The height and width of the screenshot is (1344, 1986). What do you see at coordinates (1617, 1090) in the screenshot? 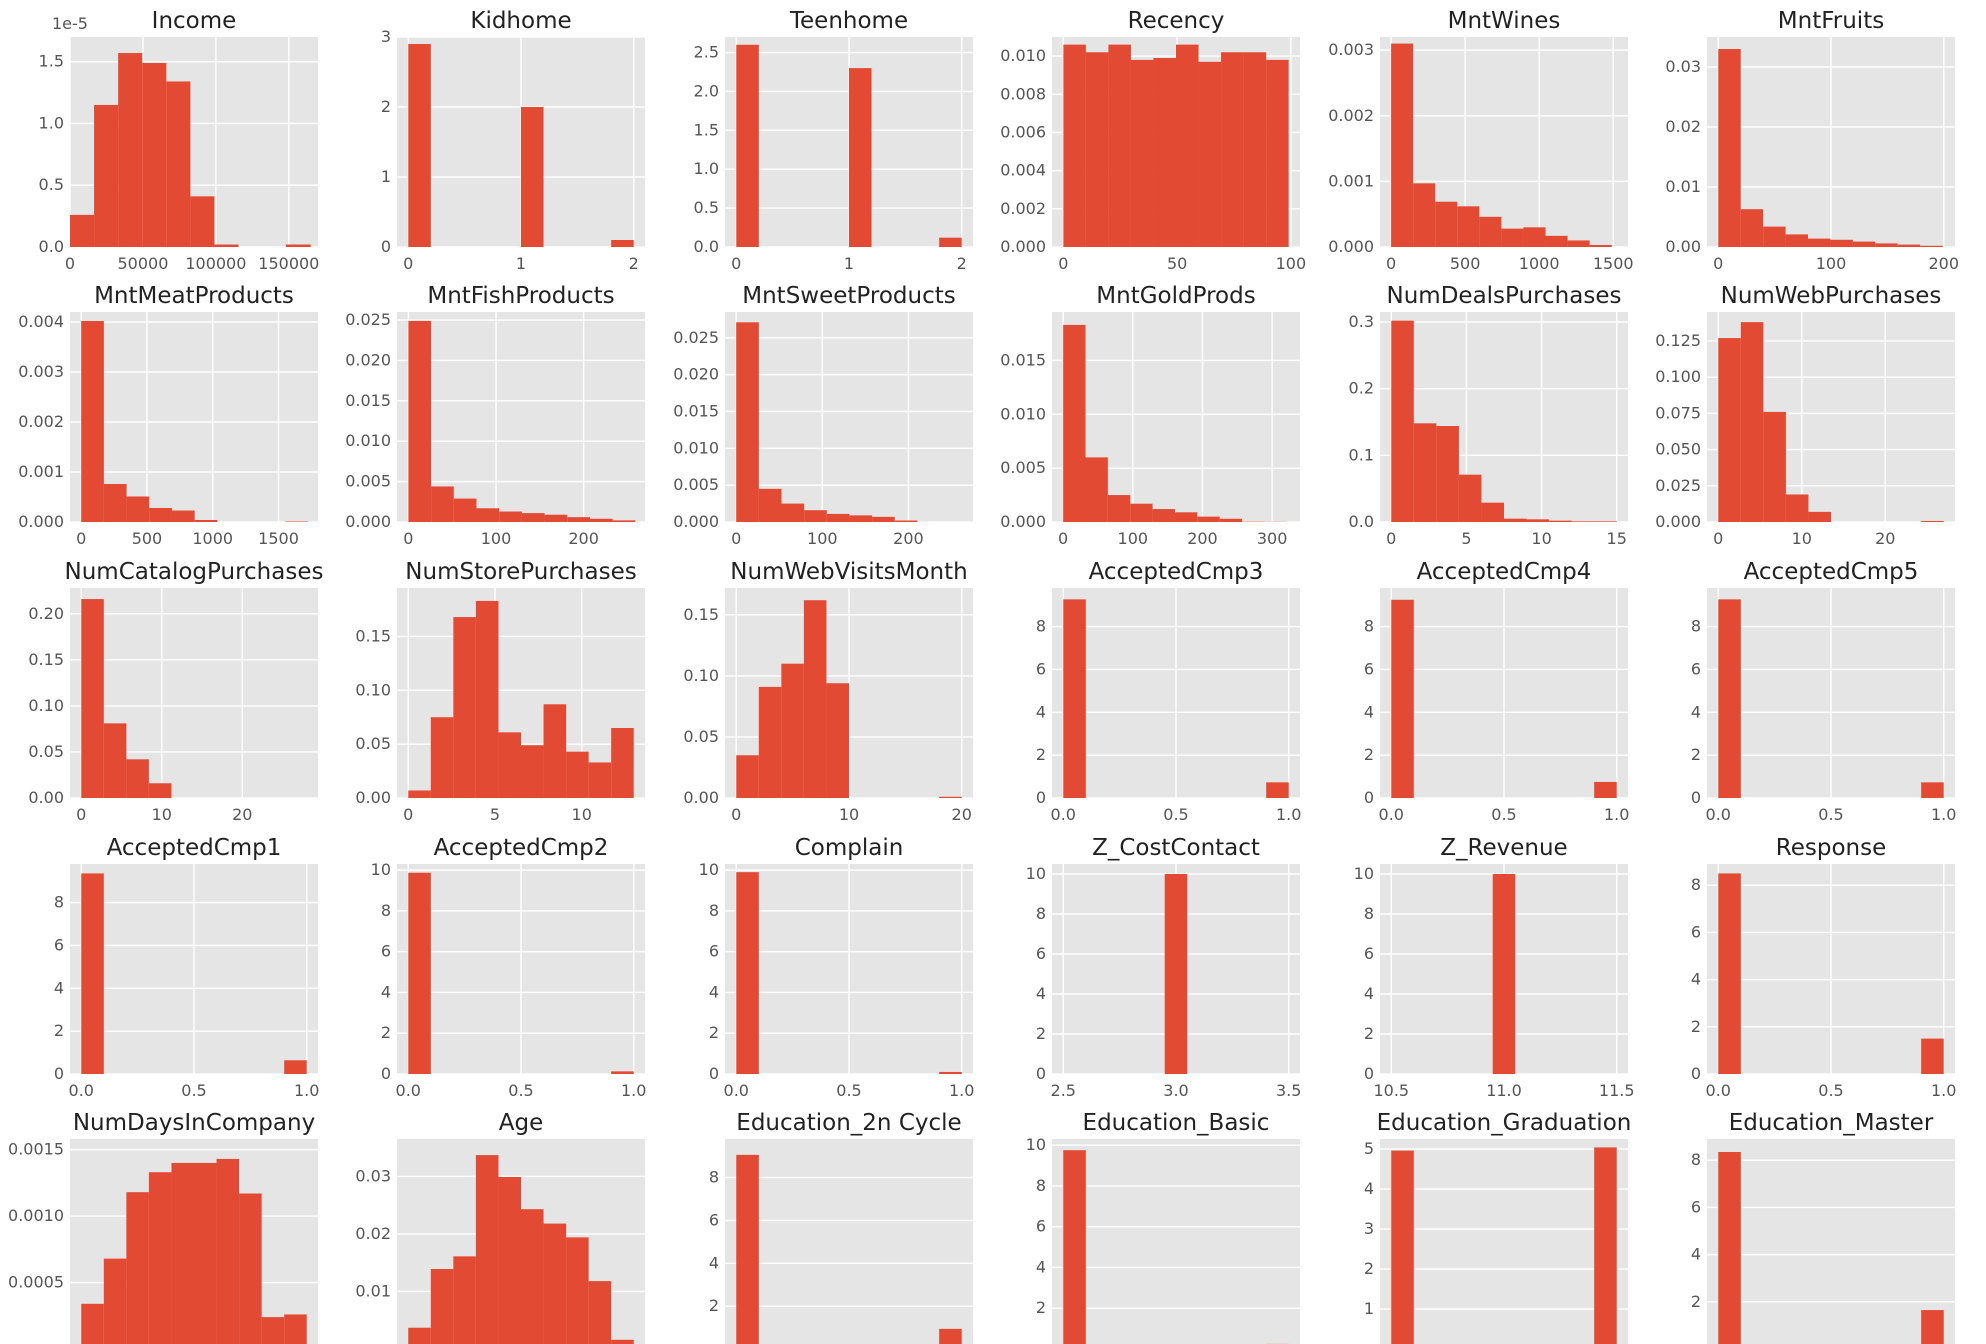
I see `x-tick-label: 11.5` at bounding box center [1617, 1090].